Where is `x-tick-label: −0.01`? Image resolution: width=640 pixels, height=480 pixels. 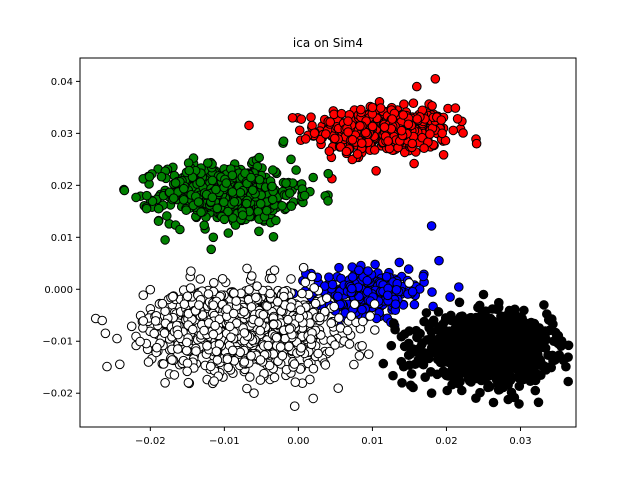
x-tick-label: −0.01 is located at coordinates (224, 441).